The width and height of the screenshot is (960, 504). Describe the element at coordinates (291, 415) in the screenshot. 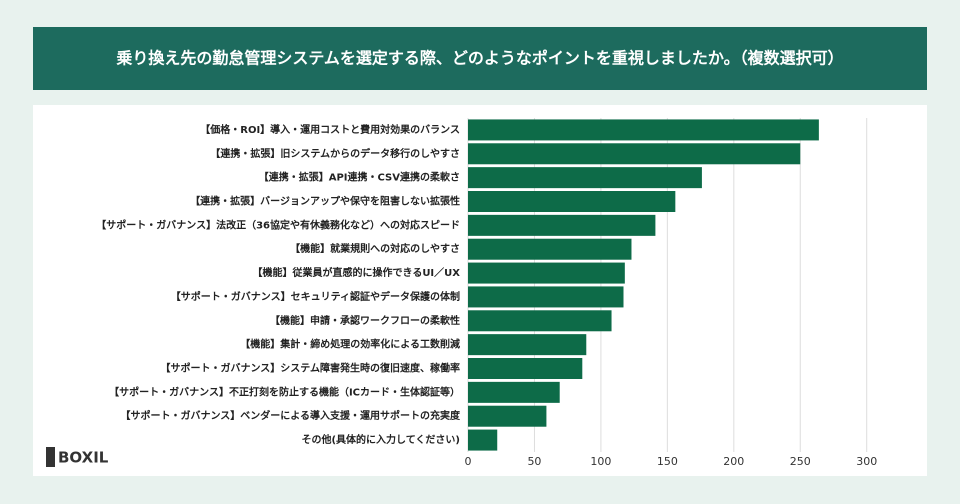

I see `y-tick-label: 【サポート・ガバナンス】ベンダーによる導入支援・運用サポートの充実度` at that location.